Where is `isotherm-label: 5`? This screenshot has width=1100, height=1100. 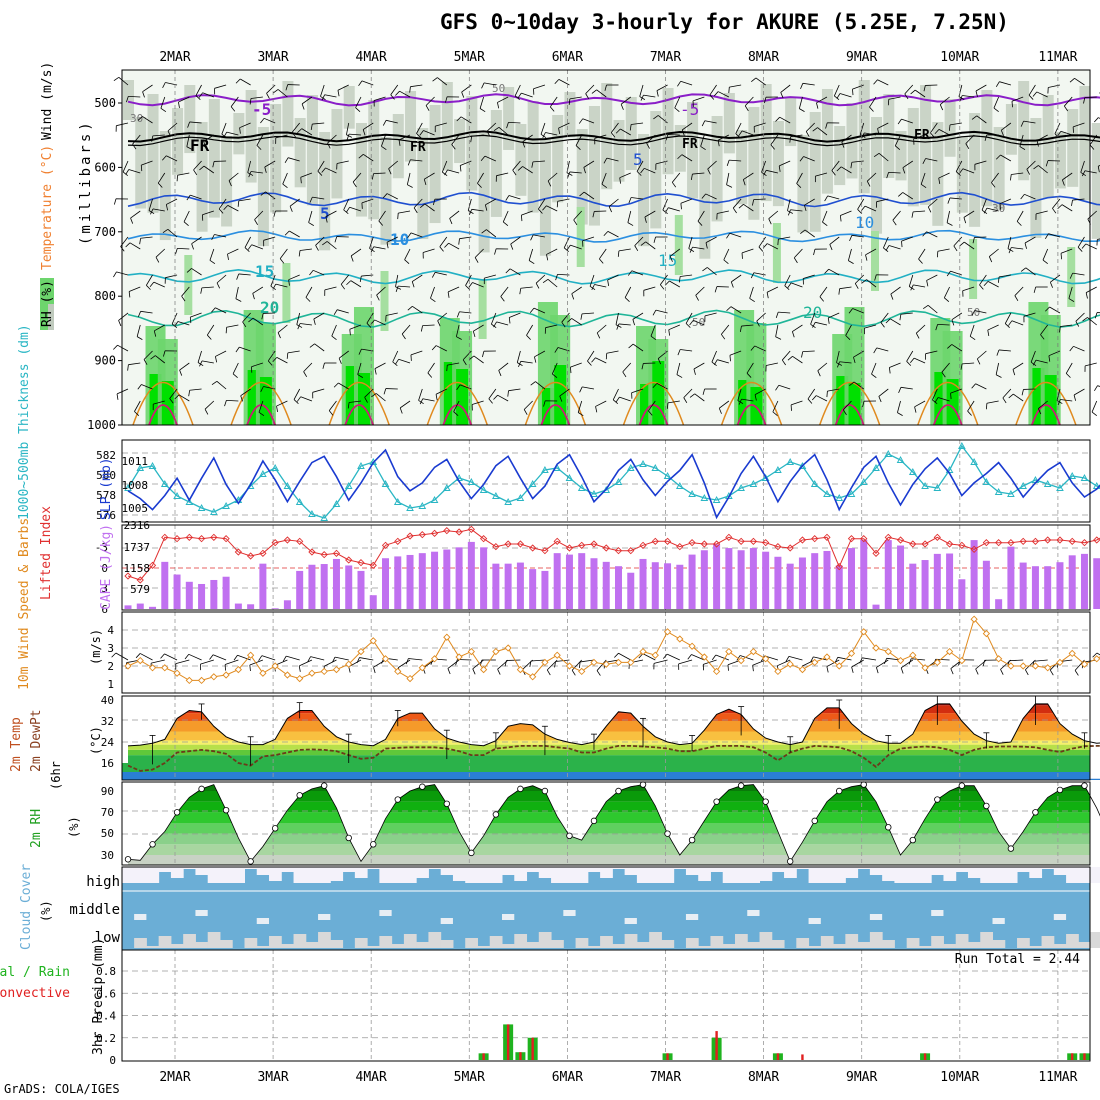
isotherm-label: 5 is located at coordinates (638, 159).